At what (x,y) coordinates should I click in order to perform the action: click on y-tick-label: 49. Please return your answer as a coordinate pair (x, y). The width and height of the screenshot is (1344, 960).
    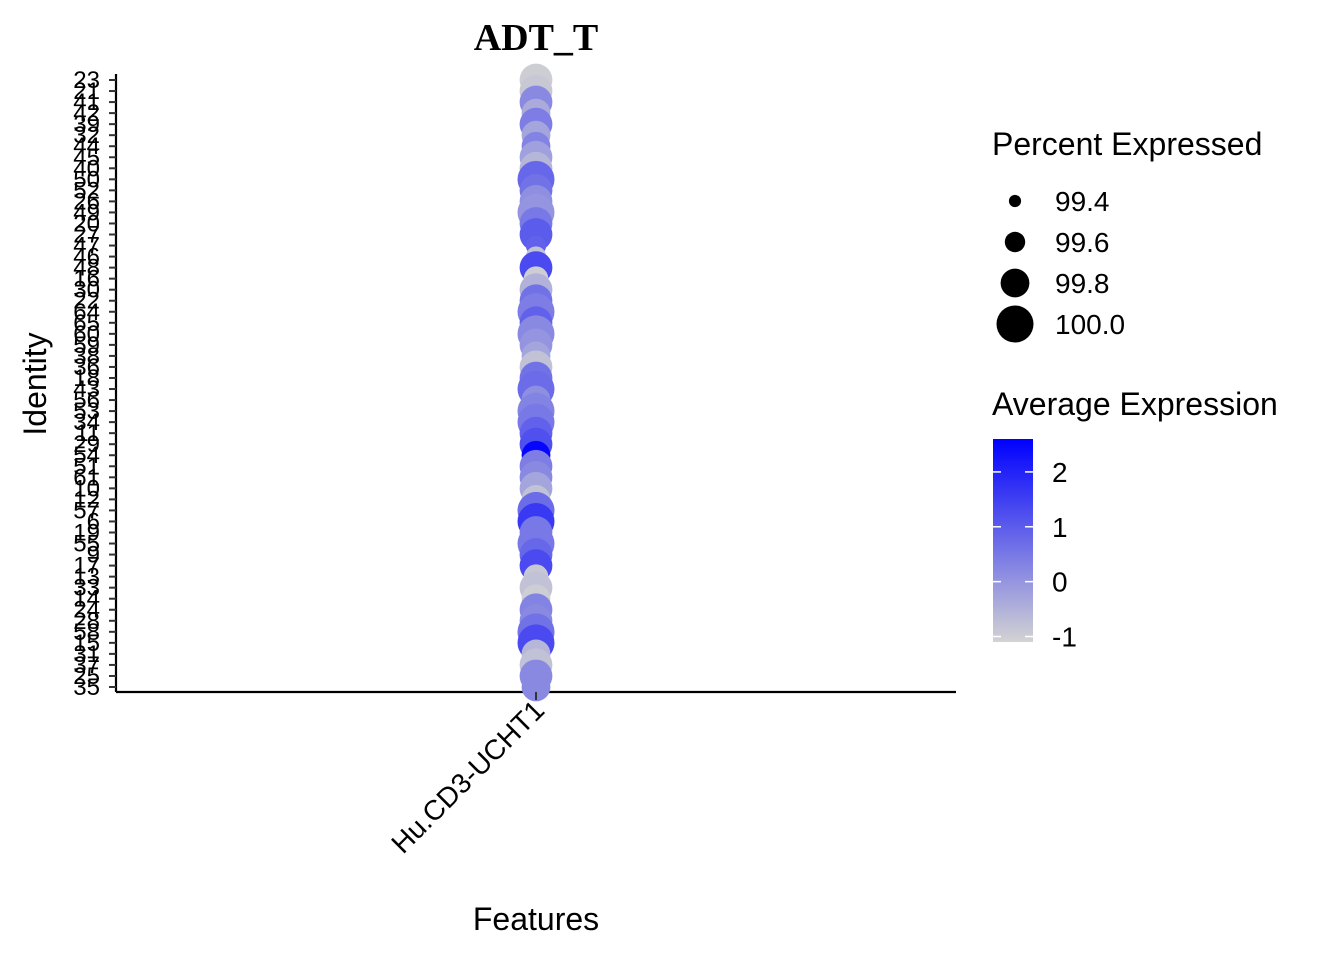
    Looking at the image, I should click on (86, 212).